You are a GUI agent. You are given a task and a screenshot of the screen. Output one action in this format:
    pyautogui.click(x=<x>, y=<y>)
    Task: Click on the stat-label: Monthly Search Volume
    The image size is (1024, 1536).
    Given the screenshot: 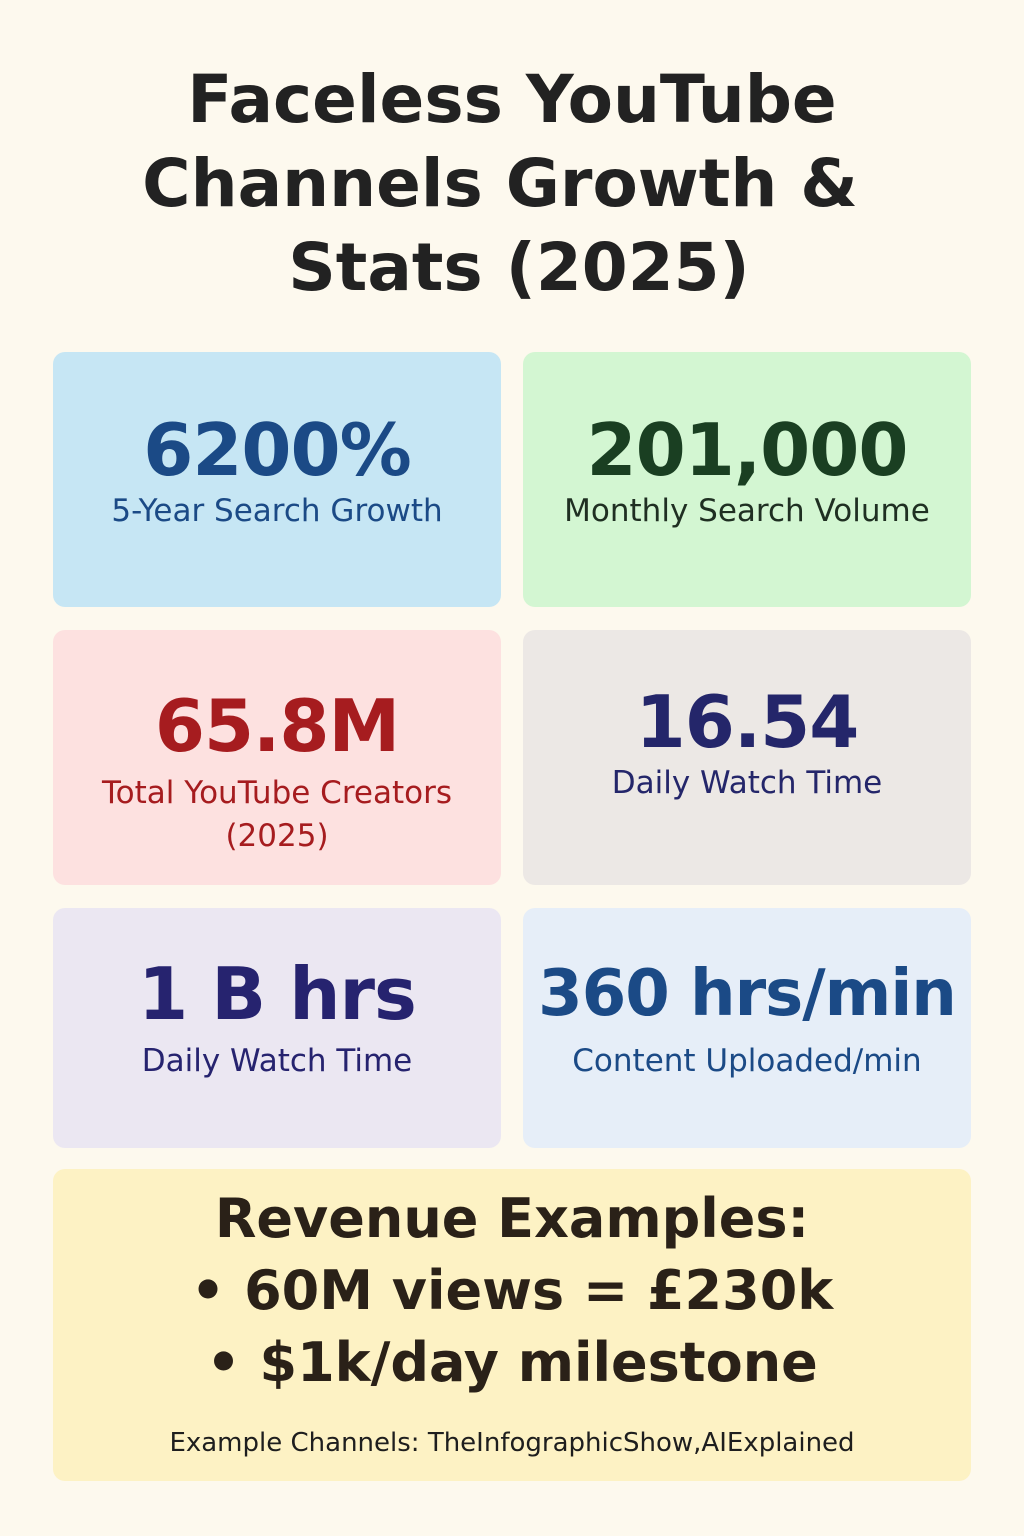 What is the action you would take?
    pyautogui.click(x=747, y=511)
    